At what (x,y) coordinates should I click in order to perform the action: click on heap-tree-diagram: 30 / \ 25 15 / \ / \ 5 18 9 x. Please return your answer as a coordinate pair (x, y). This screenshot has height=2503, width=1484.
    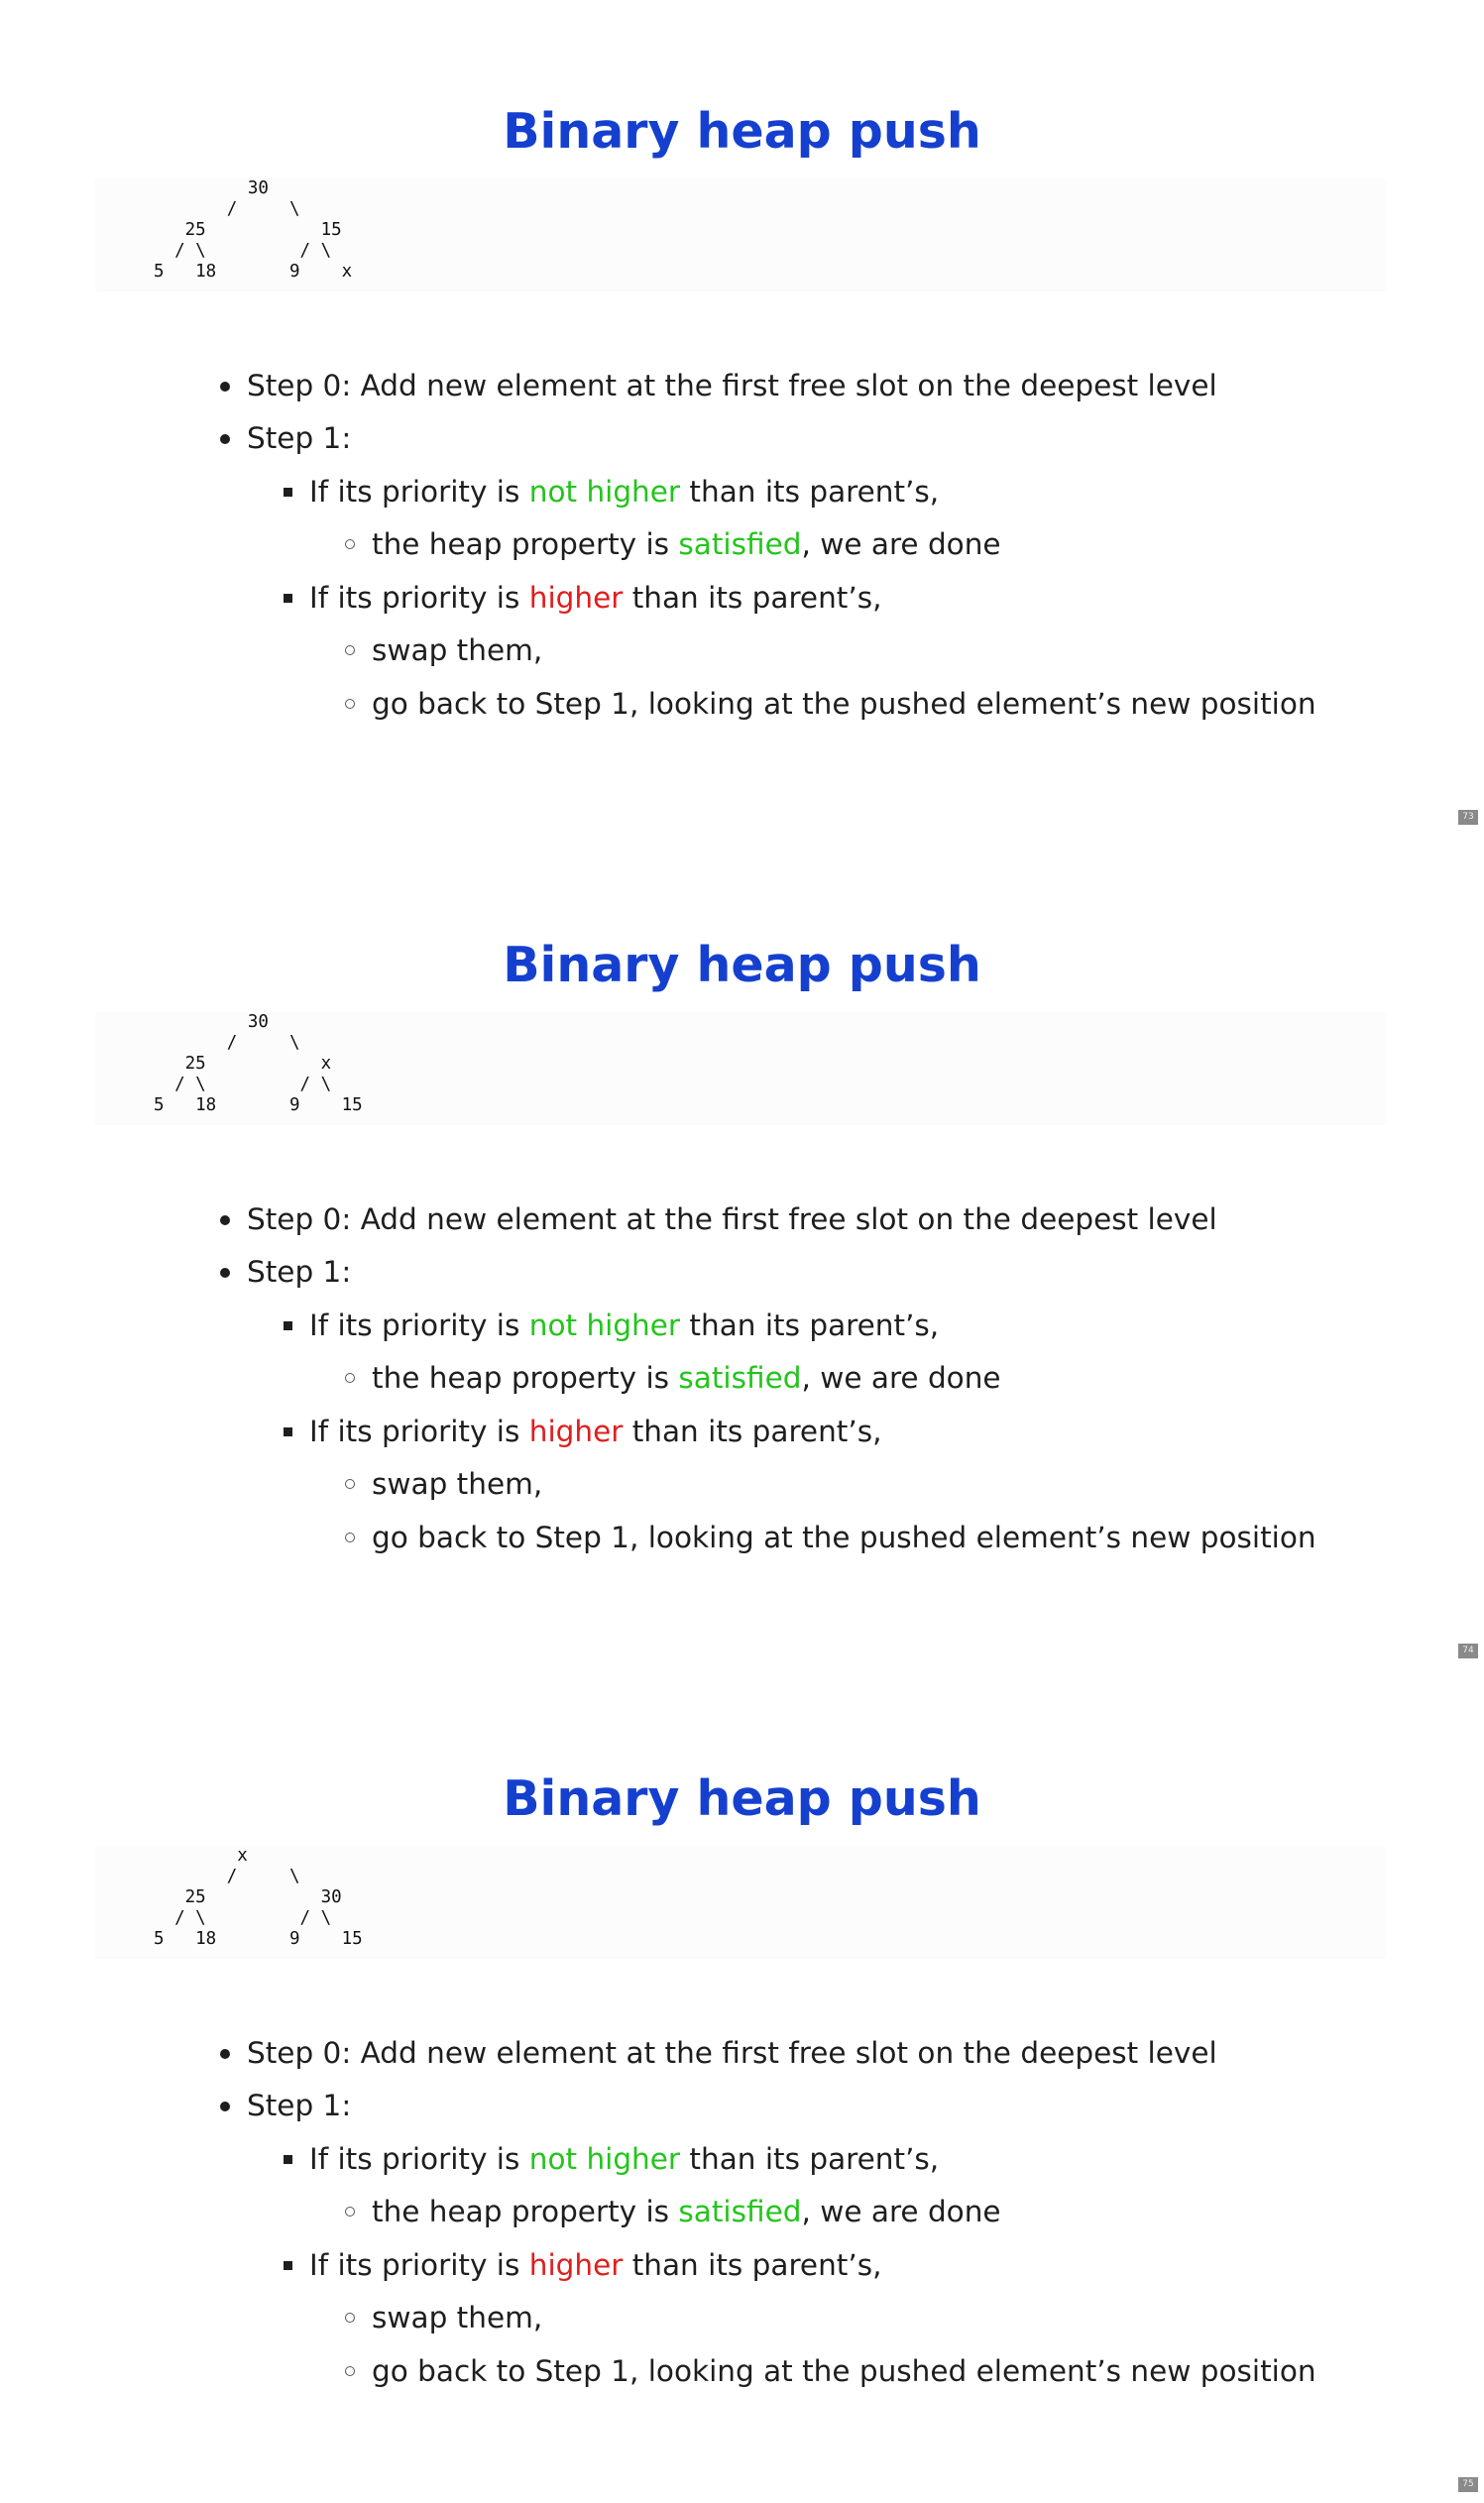
    Looking at the image, I should click on (740, 233).